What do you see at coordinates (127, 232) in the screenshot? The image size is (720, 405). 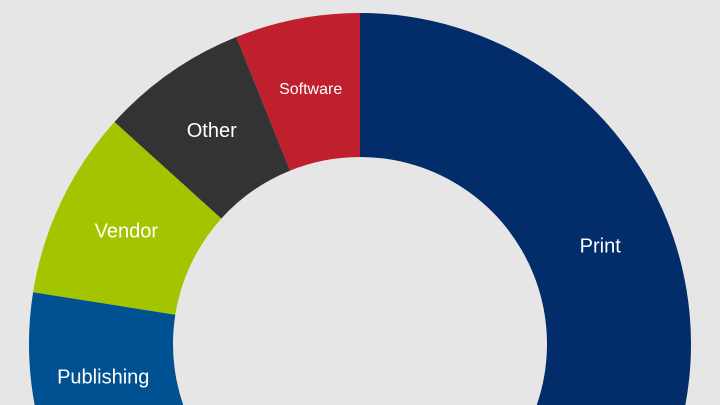 I see `segment-label: Vendor` at bounding box center [127, 232].